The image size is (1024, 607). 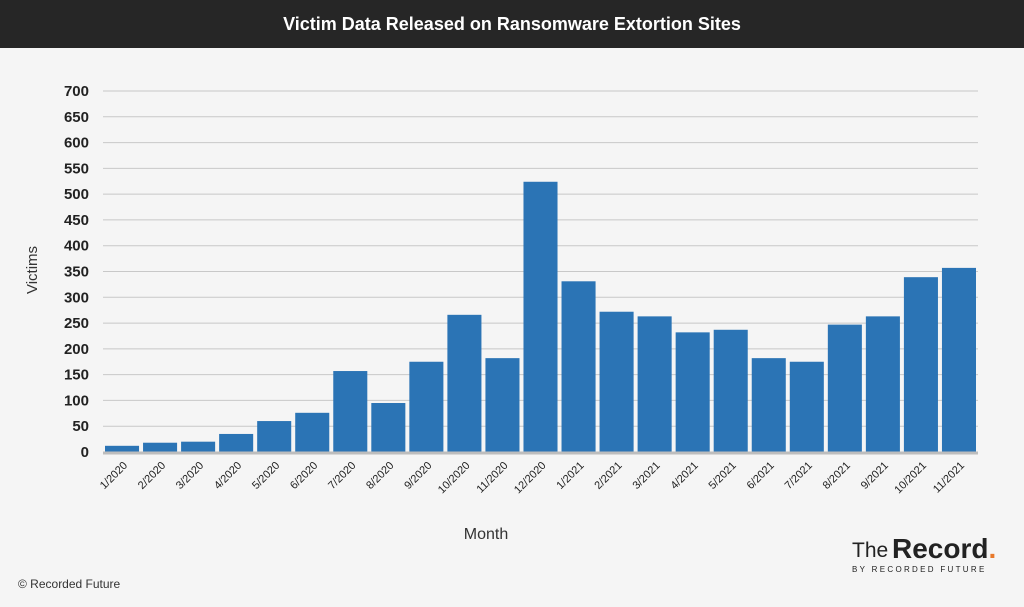 I want to click on y-tick-label: 0, so click(x=85, y=452).